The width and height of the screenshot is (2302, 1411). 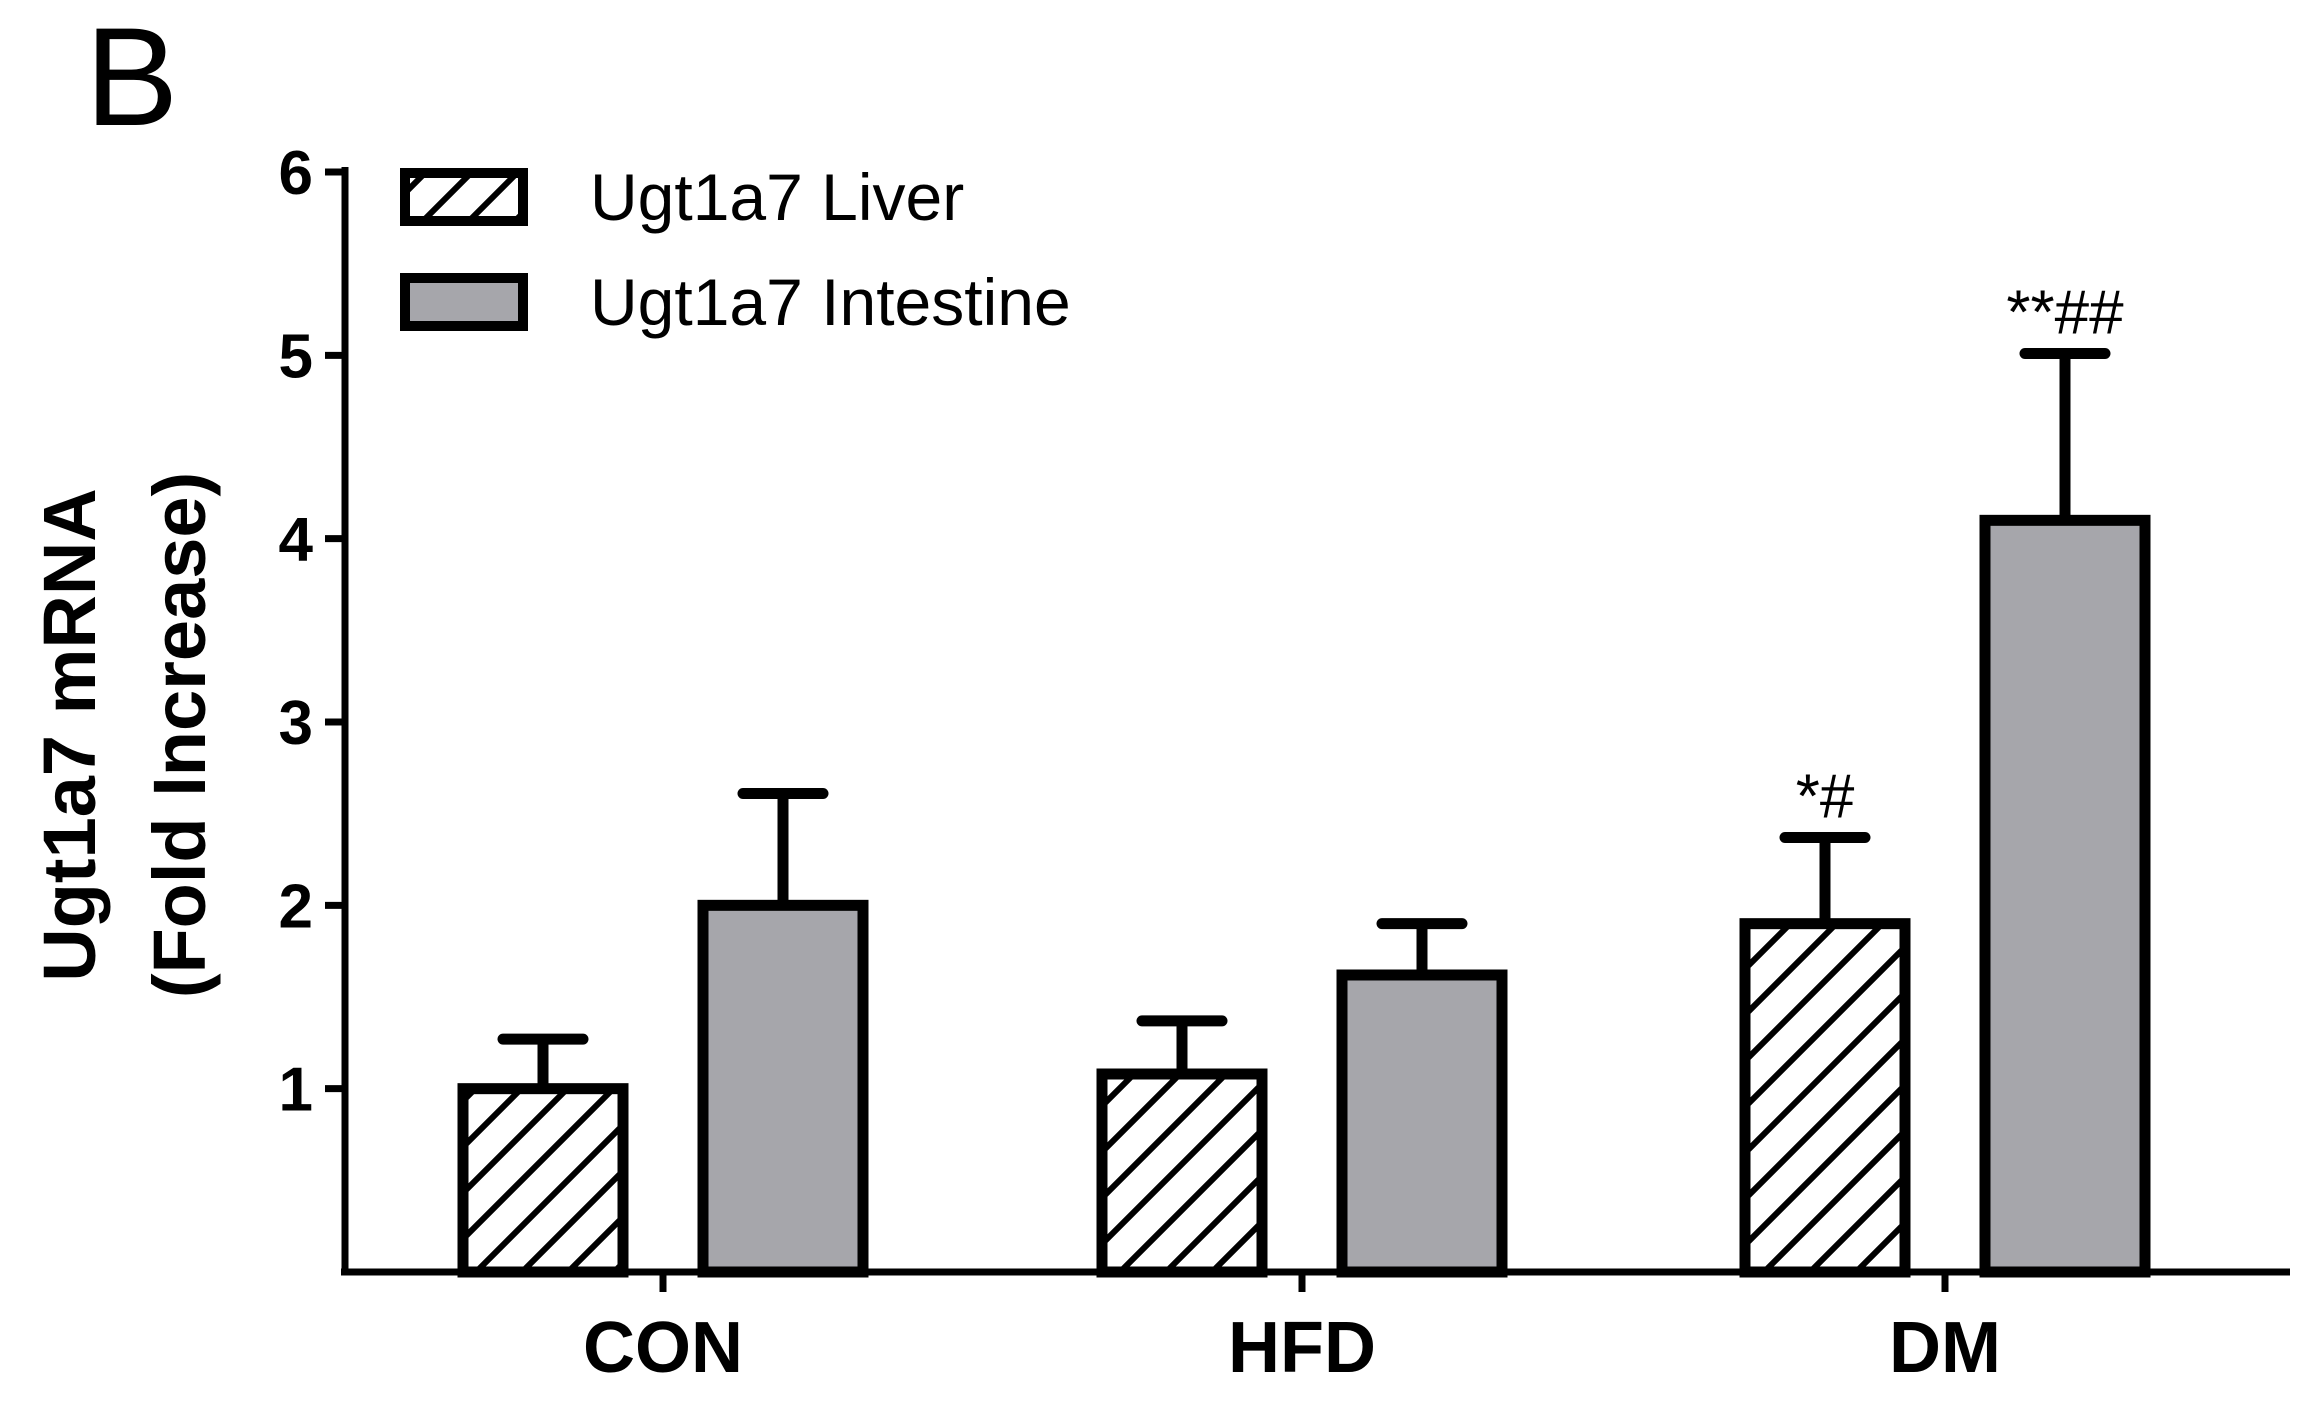 I want to click on y-tick-label: 3, so click(x=296, y=723).